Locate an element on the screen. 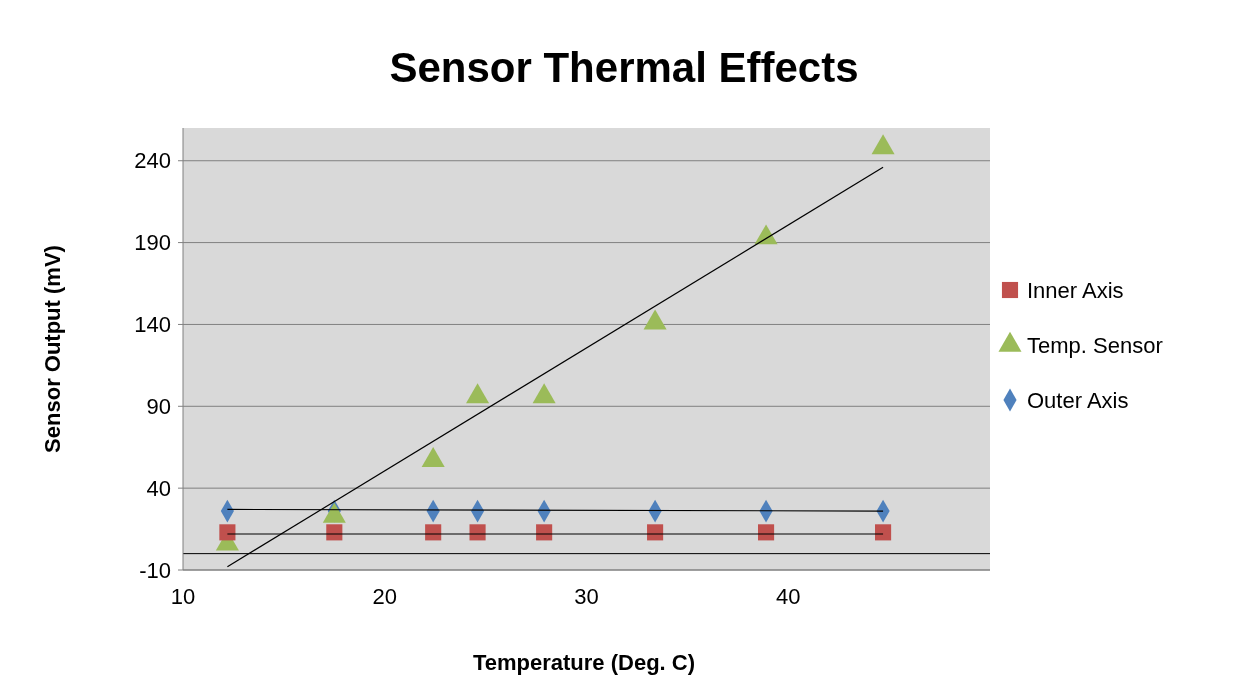 Image resolution: width=1239 pixels, height=687 pixels. x-tick-label: 10 is located at coordinates (183, 596).